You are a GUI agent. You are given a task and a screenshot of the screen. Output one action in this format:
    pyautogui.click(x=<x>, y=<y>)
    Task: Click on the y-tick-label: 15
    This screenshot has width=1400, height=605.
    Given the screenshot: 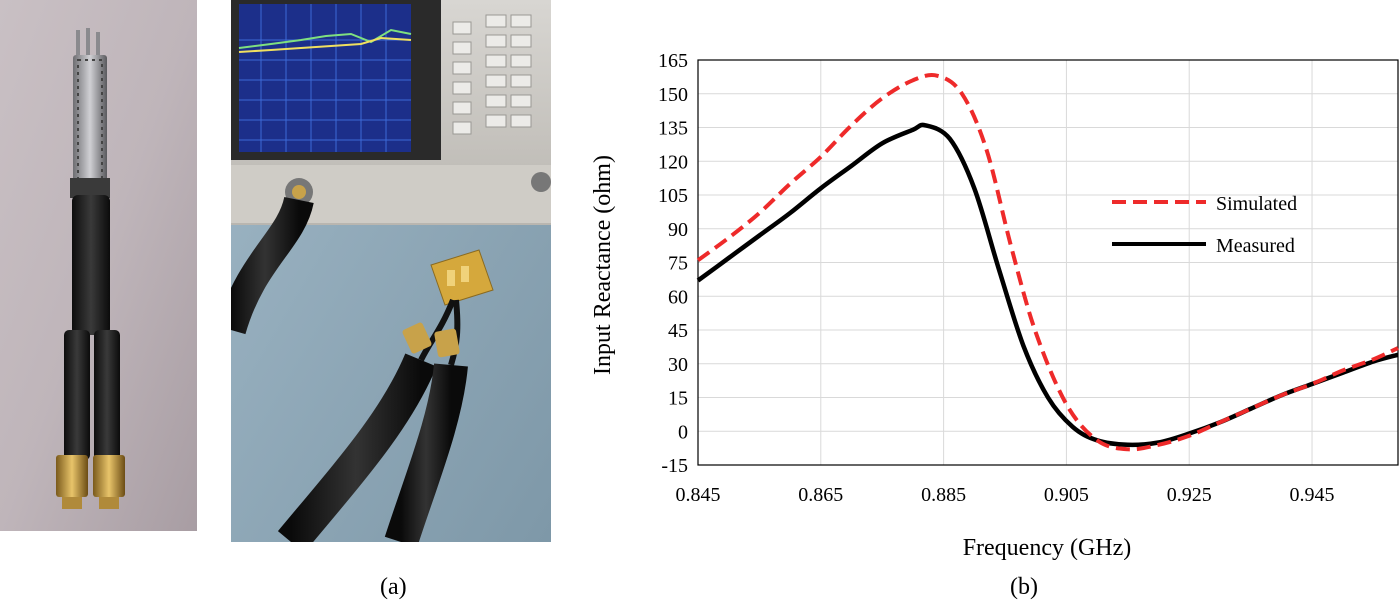 What is the action you would take?
    pyautogui.click(x=678, y=399)
    